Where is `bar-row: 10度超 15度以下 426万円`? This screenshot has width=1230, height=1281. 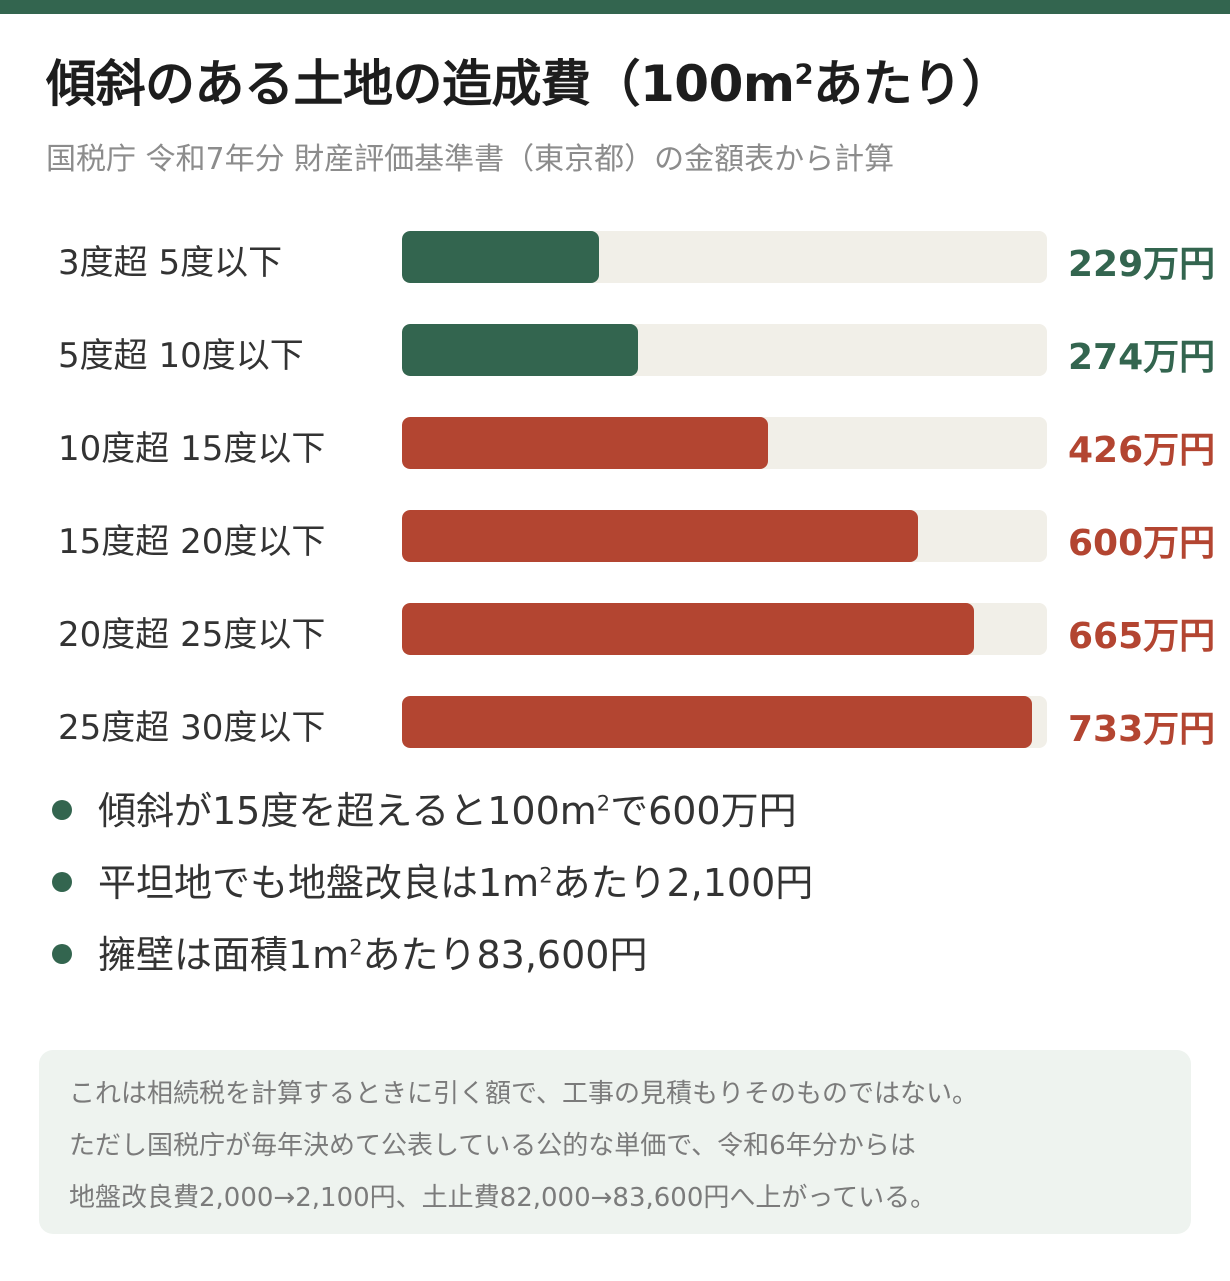
bar-row: 10度超 15度以下 426万円 is located at coordinates (615, 444).